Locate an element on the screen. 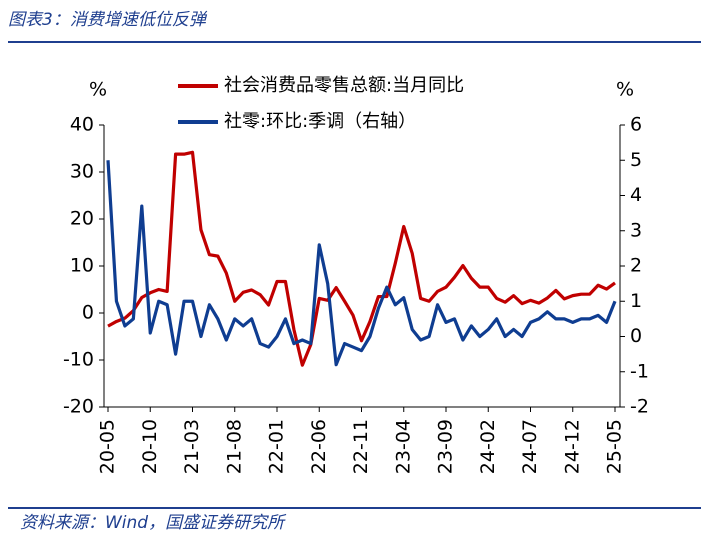 Image resolution: width=709 pixels, height=535 pixels. y2-tick-label: 5 is located at coordinates (636, 160).